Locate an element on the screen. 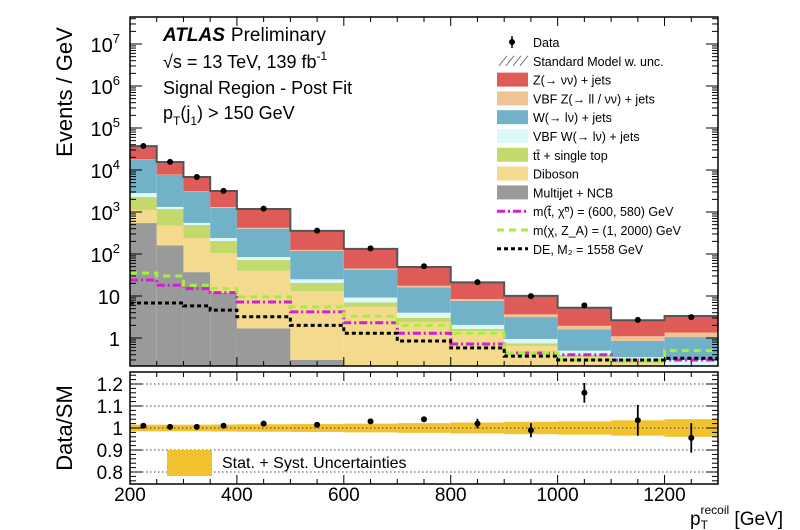  atlas-status: Preliminary is located at coordinates (279, 35).